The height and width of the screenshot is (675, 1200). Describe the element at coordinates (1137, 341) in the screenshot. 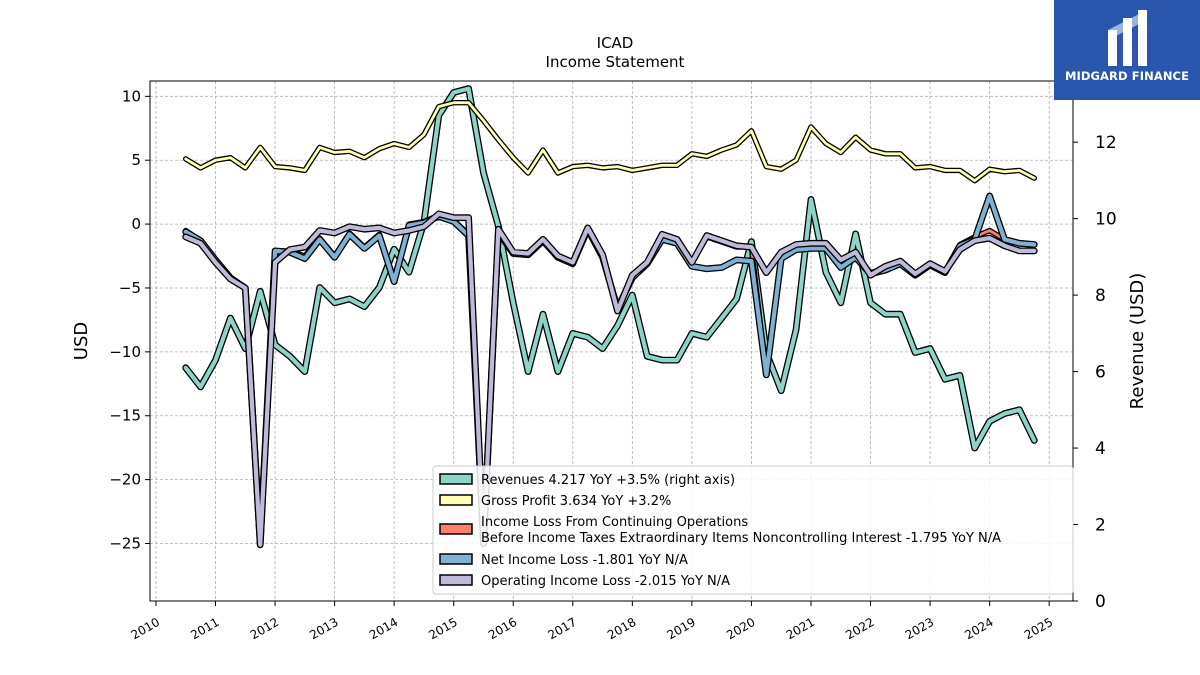

I see `y-axis-right-label: Revenue (USD)` at that location.